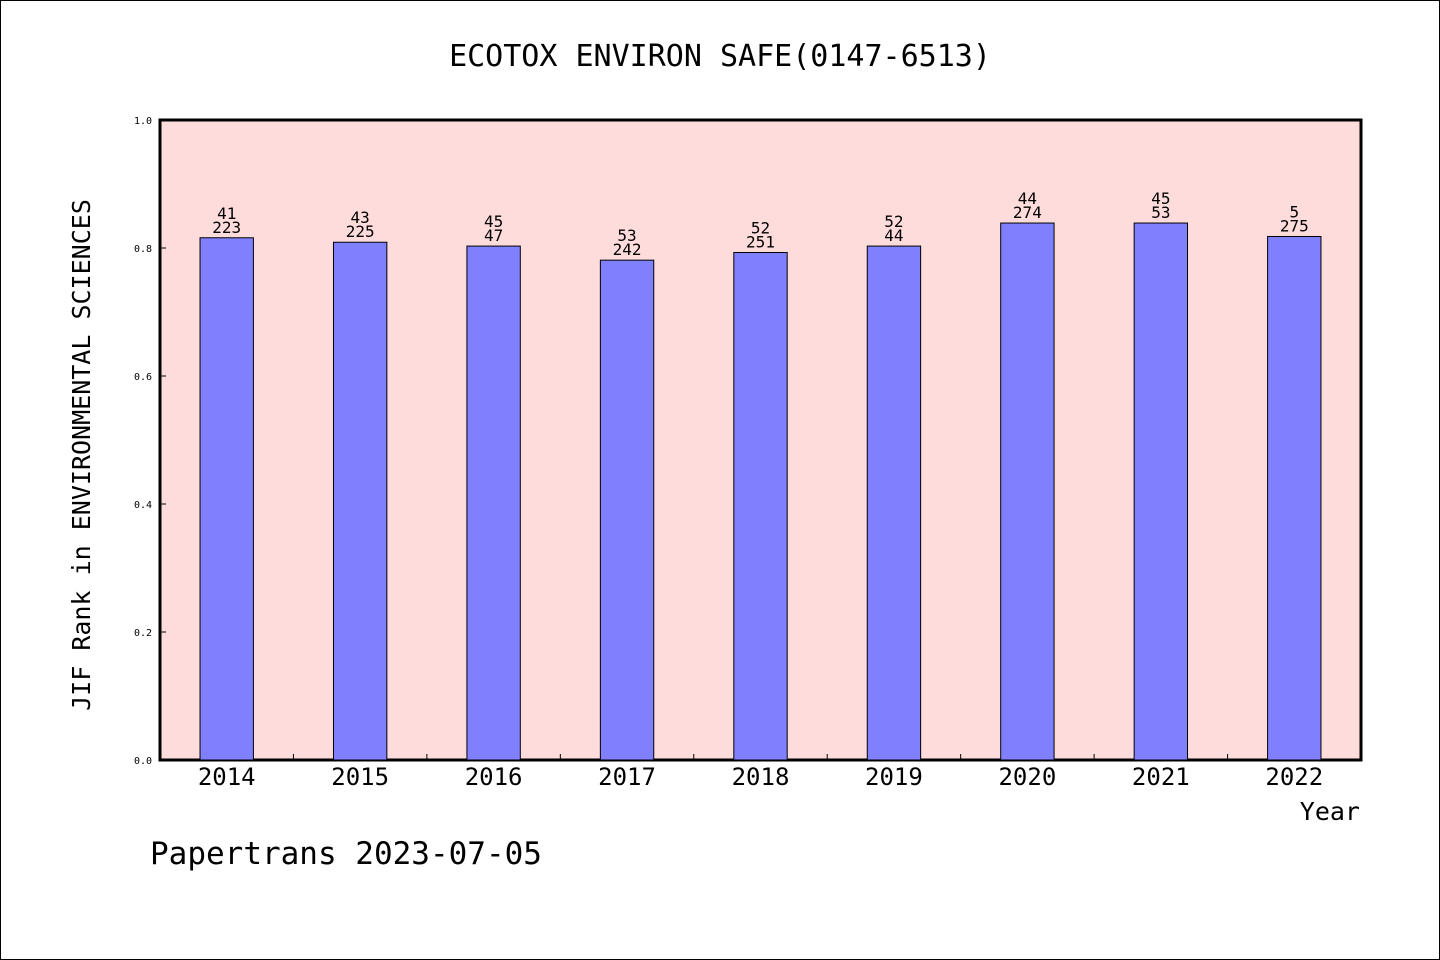 This screenshot has height=960, width=1440. Describe the element at coordinates (360, 501) in the screenshot. I see `bar-2015` at that location.